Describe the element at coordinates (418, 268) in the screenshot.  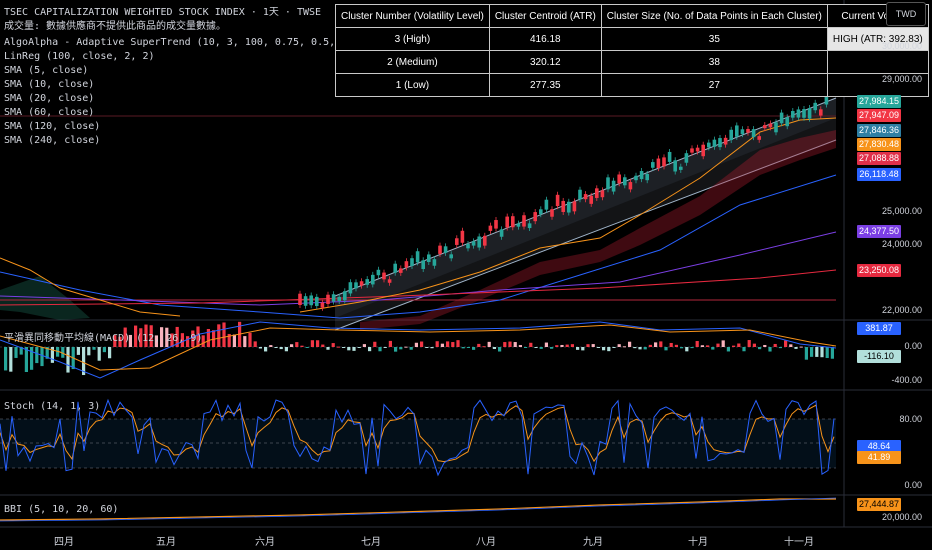
I see `sma120-line` at that location.